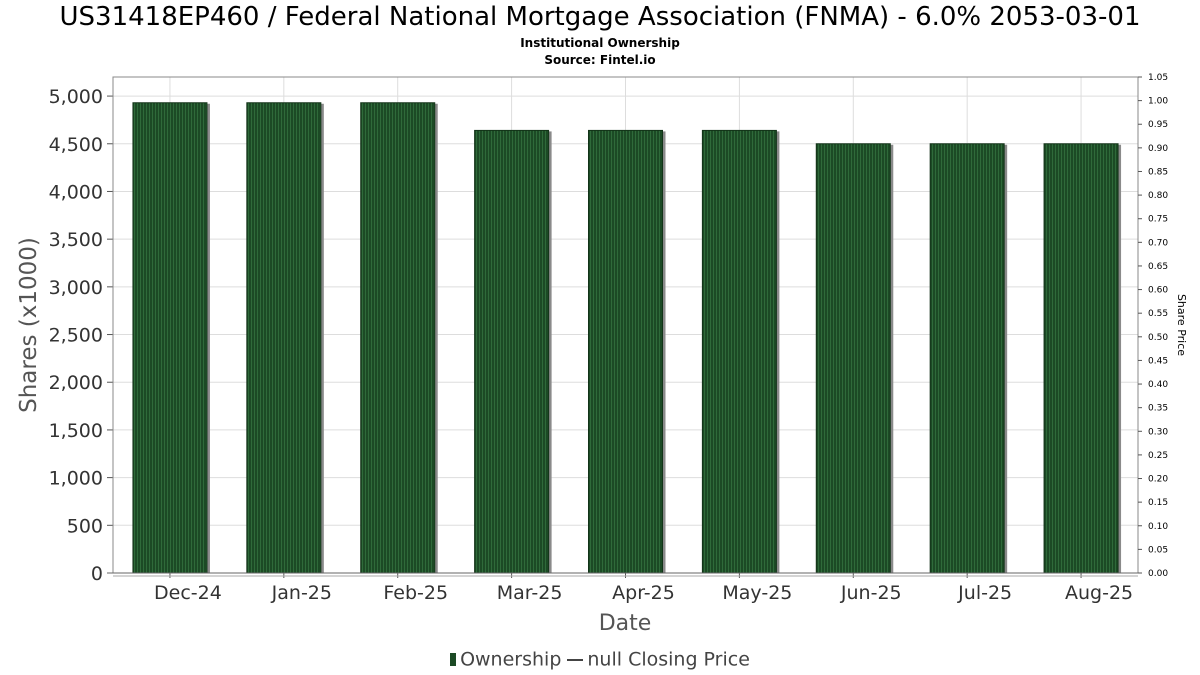 This screenshot has width=1200, height=675. What do you see at coordinates (415, 593) in the screenshot?
I see `x-axis-tick-label: Feb-25` at bounding box center [415, 593].